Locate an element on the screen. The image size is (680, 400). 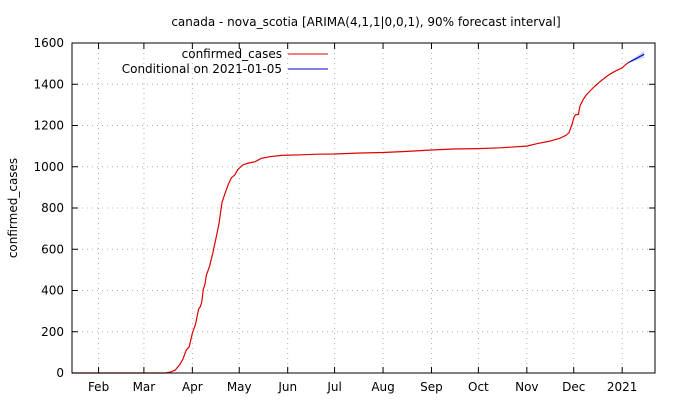
y-tick-label: 1200 is located at coordinates (48, 126).